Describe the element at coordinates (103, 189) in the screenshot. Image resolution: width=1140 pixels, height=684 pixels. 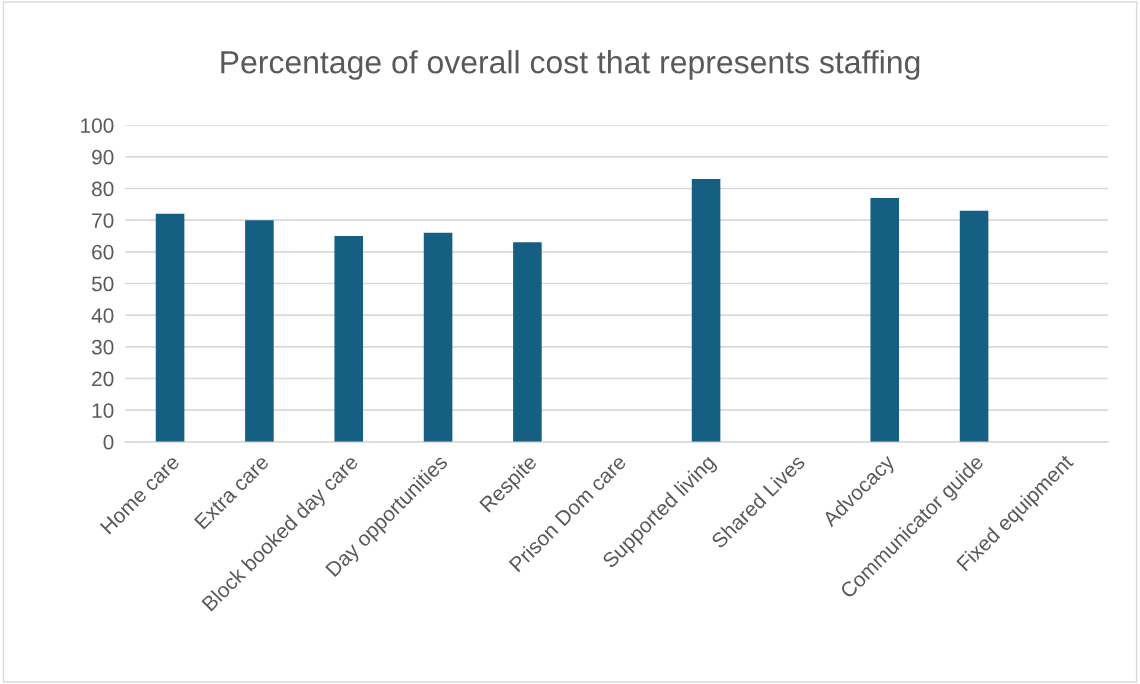
I see `y-tick-label: 80` at that location.